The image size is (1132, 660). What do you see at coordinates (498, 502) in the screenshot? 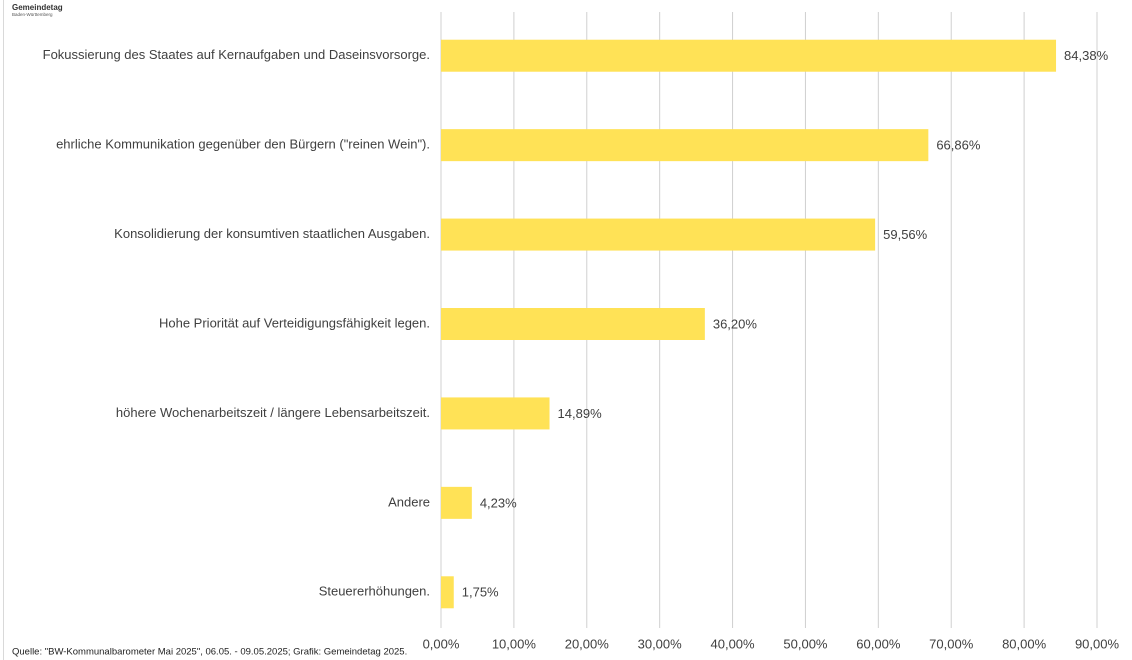
I see `value-label: 4,23%` at bounding box center [498, 502].